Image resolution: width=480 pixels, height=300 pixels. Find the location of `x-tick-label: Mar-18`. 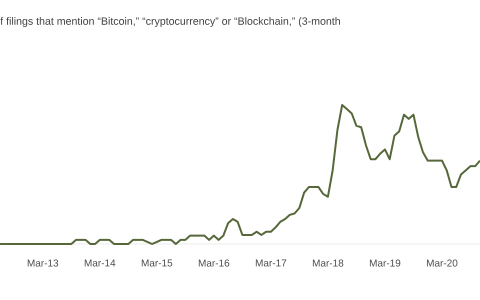

x-tick-label: Mar-18 is located at coordinates (328, 263).